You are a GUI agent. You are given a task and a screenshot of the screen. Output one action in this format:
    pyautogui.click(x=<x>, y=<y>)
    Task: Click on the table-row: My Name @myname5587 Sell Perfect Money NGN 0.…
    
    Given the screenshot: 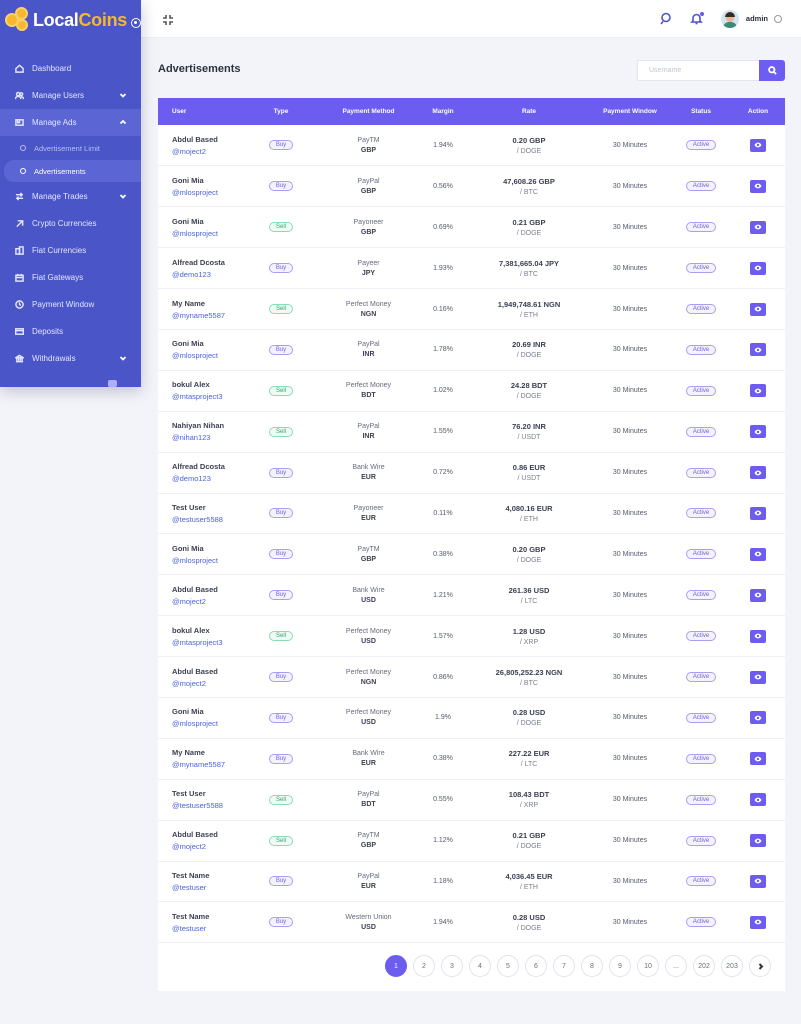 What is the action you would take?
    pyautogui.click(x=471, y=309)
    